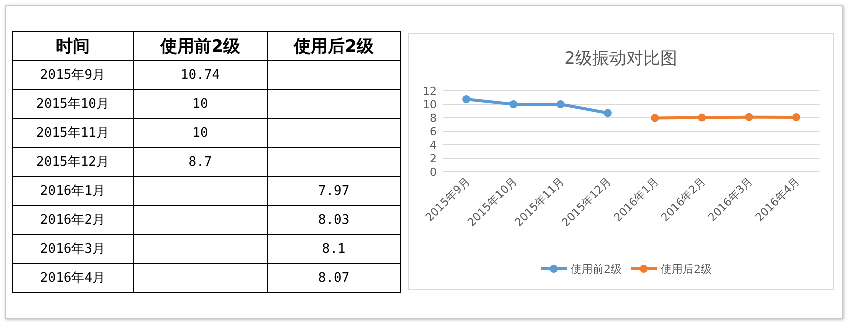  I want to click on chart-title: 2级振动对比图, so click(621, 59).